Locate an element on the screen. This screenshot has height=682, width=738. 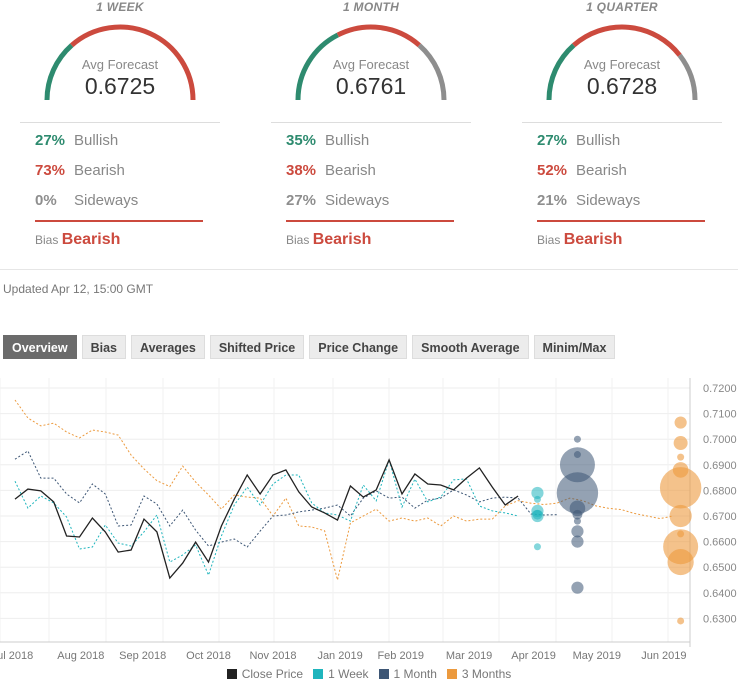
sideways-row: 21% Sideways is located at coordinates (588, 201).